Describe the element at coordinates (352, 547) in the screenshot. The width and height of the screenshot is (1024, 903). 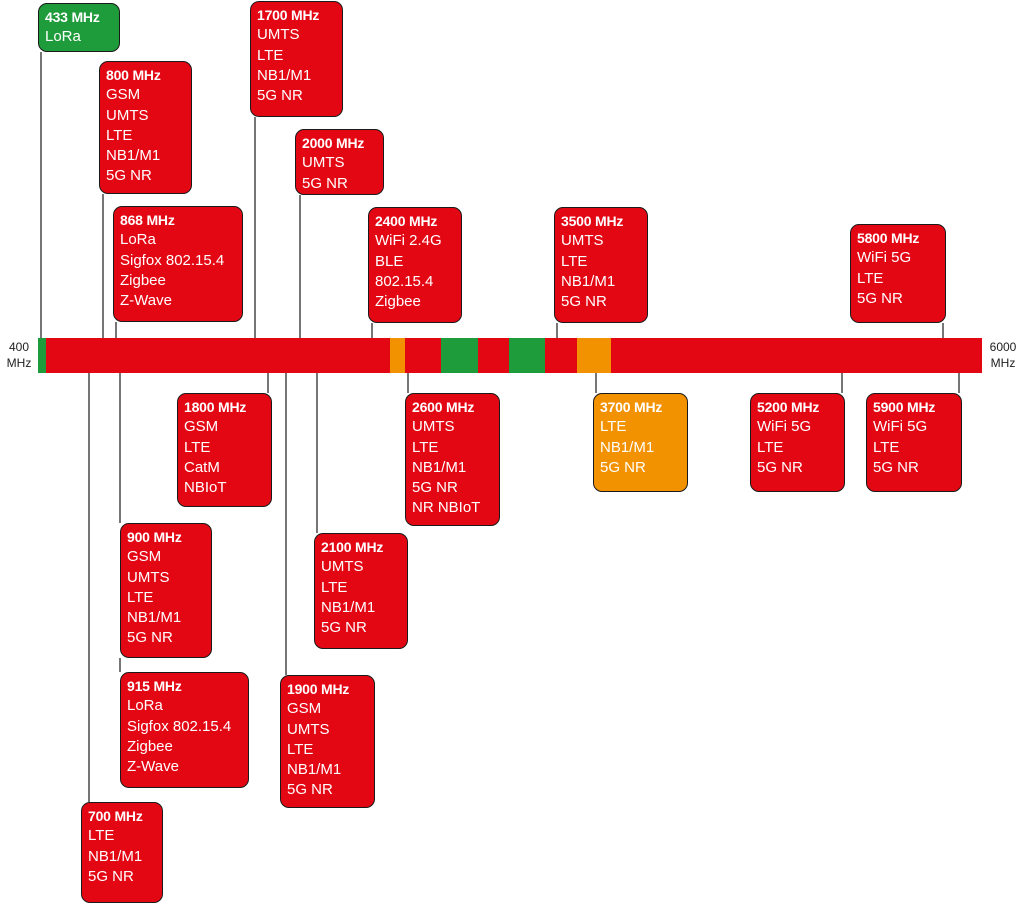
I see `band-frequency: 2100 MHz` at that location.